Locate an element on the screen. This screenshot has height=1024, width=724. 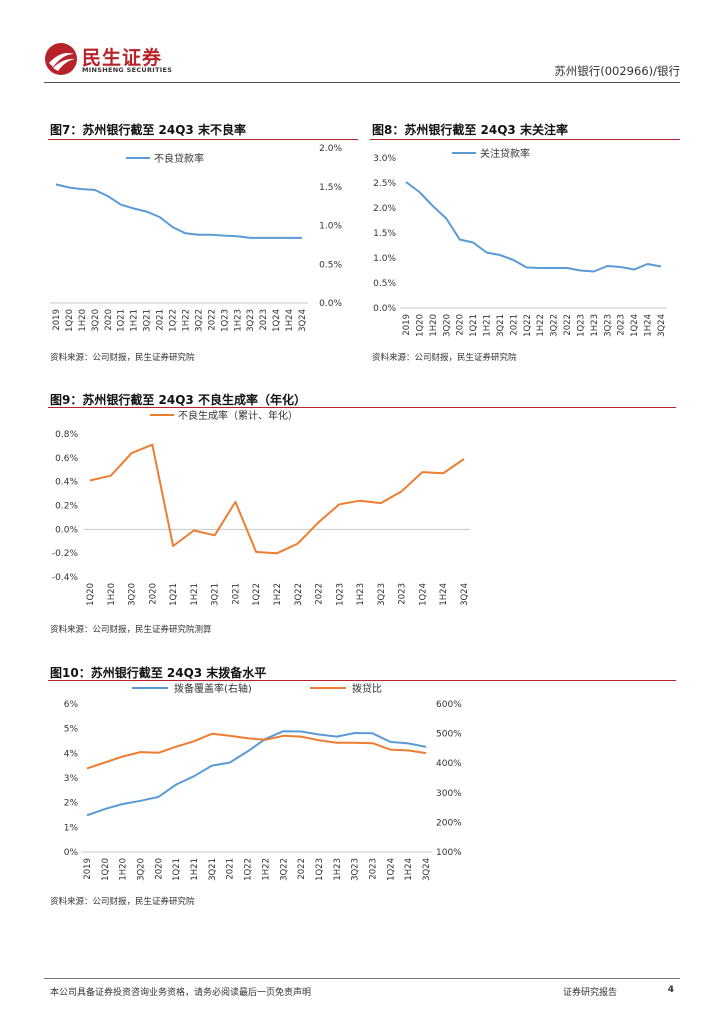
y-tick-label-right: 600% is located at coordinates (449, 705).